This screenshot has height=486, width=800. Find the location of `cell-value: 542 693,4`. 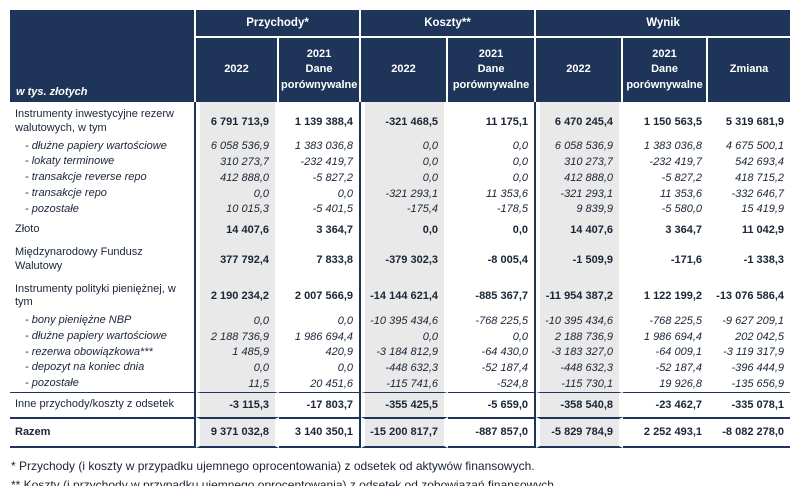

cell-value: 542 693,4 is located at coordinates (760, 162).